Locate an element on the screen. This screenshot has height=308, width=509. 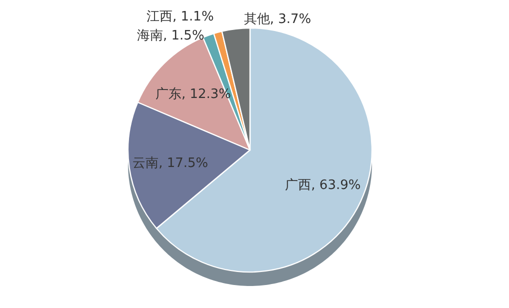
data-label: , 1.5% is located at coordinates (183, 36).